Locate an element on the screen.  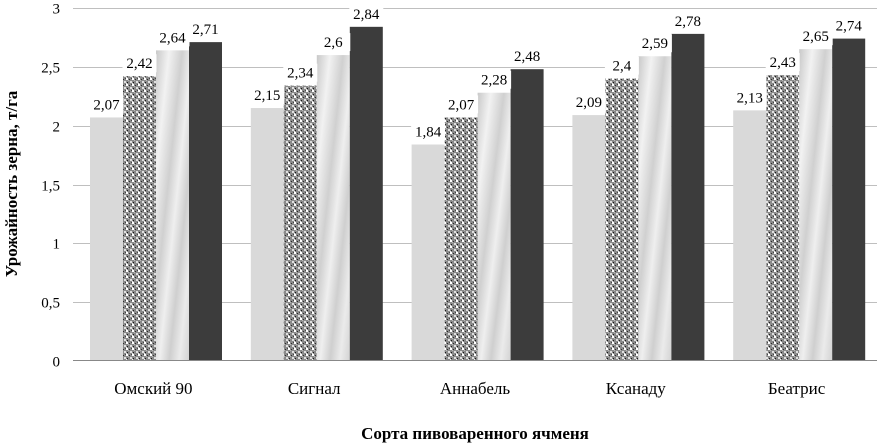
data-label: 2,42 is located at coordinates (139, 64).